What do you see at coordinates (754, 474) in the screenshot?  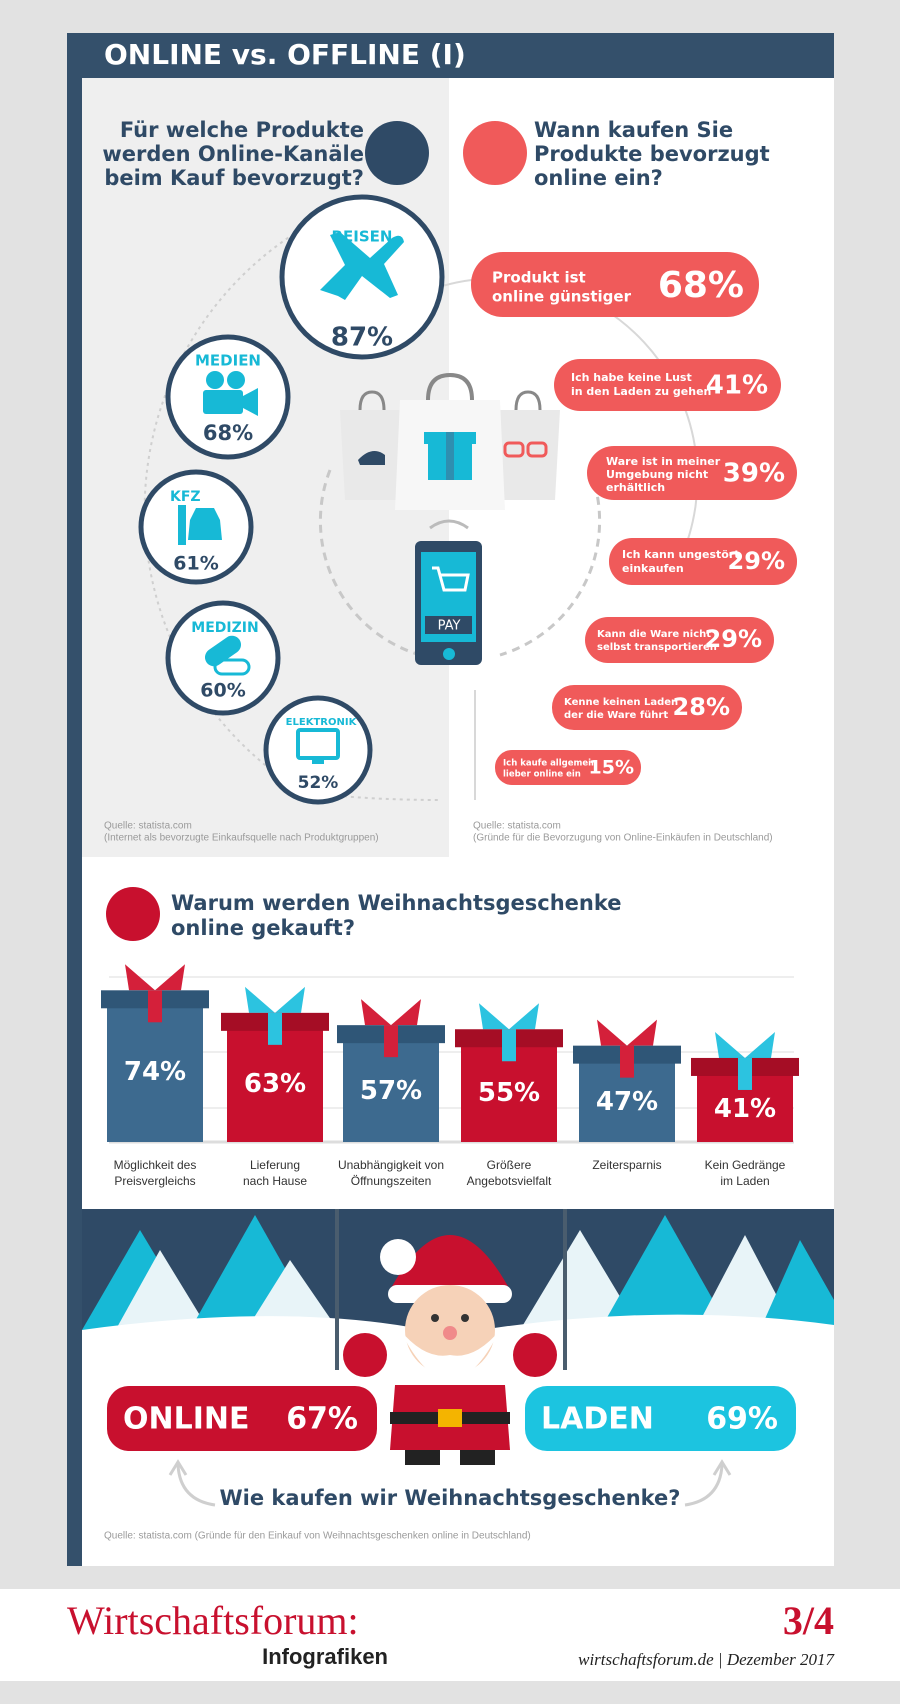 I see `reason-value: 39%` at bounding box center [754, 474].